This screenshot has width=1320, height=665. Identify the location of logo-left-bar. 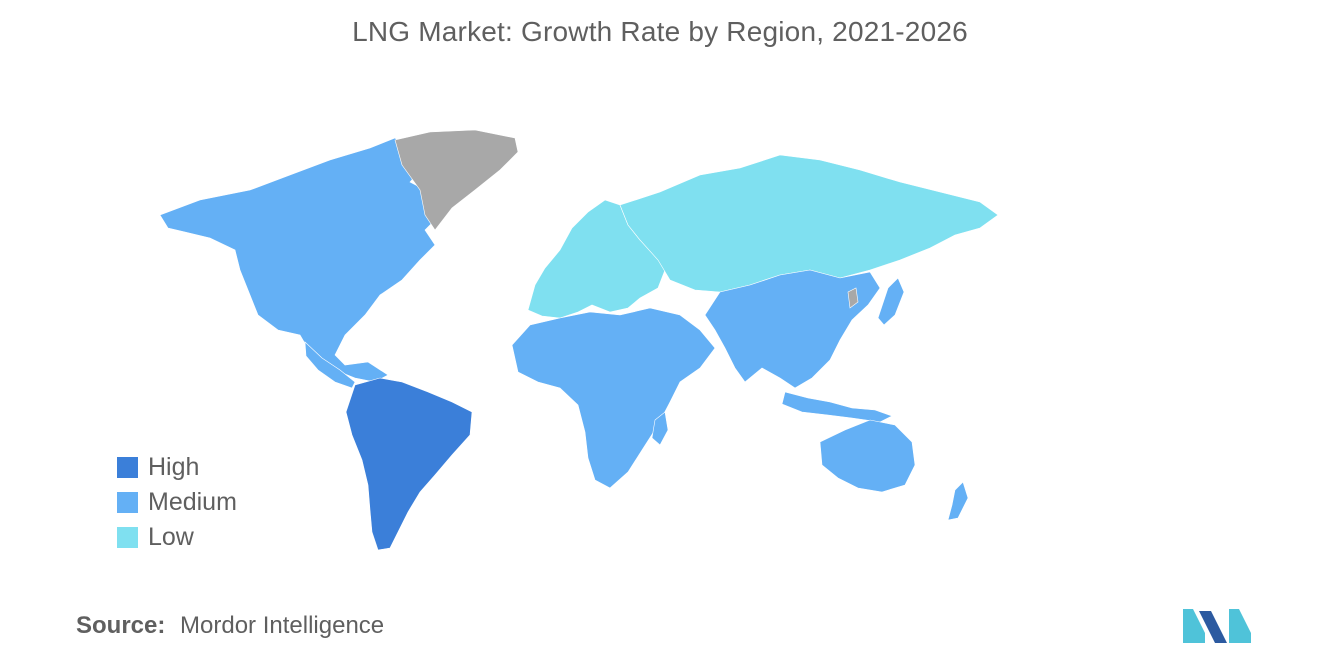
(1194, 626).